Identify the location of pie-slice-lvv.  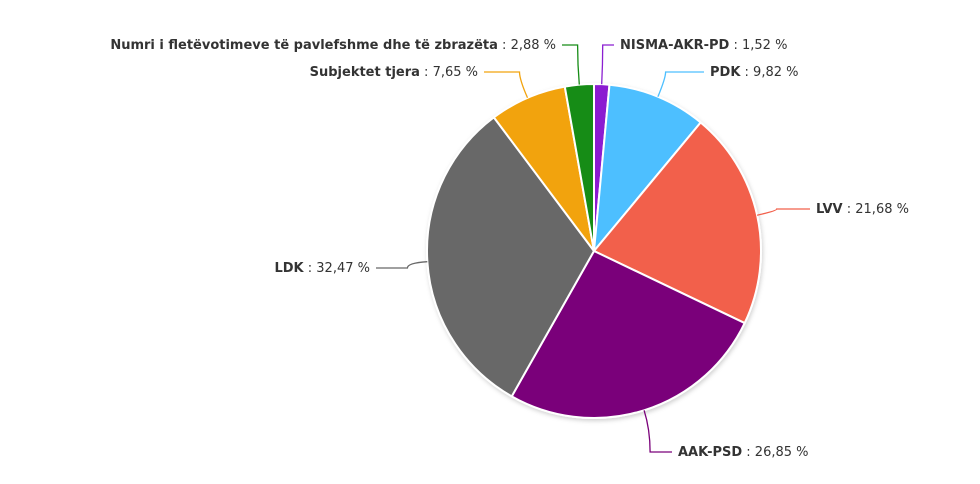
(677, 223).